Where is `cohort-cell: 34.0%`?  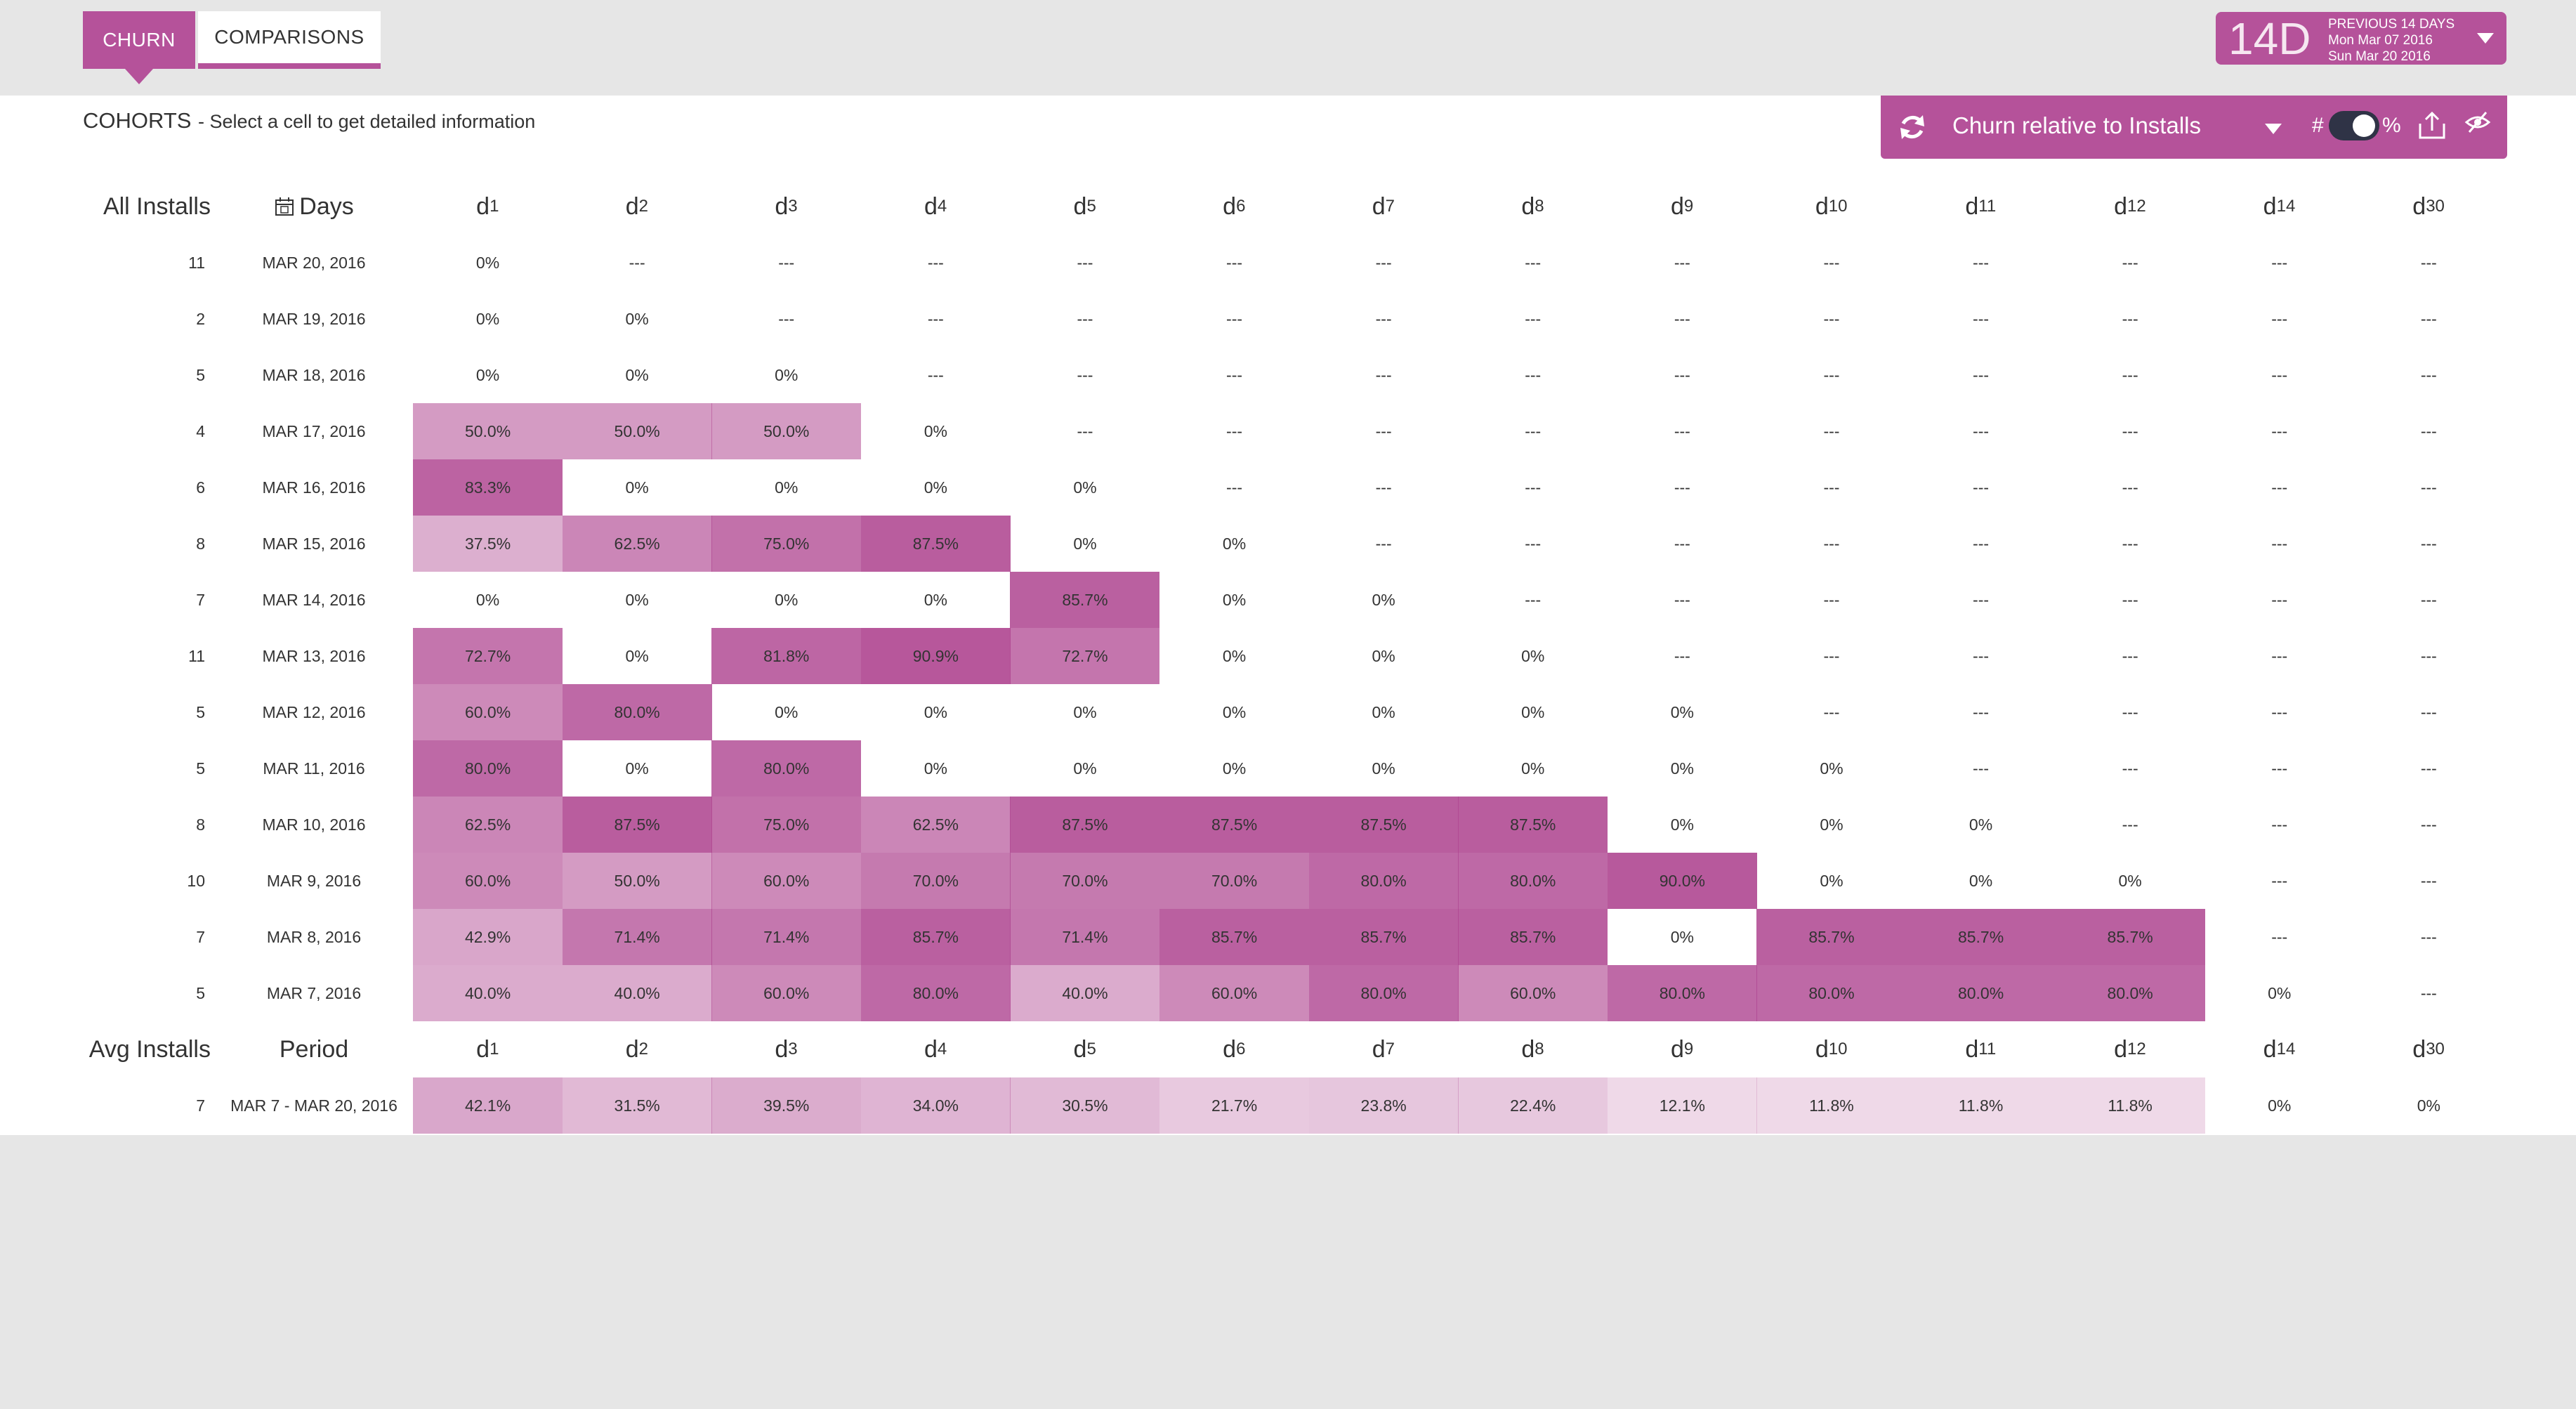
cohort-cell: 34.0% is located at coordinates (936, 1106).